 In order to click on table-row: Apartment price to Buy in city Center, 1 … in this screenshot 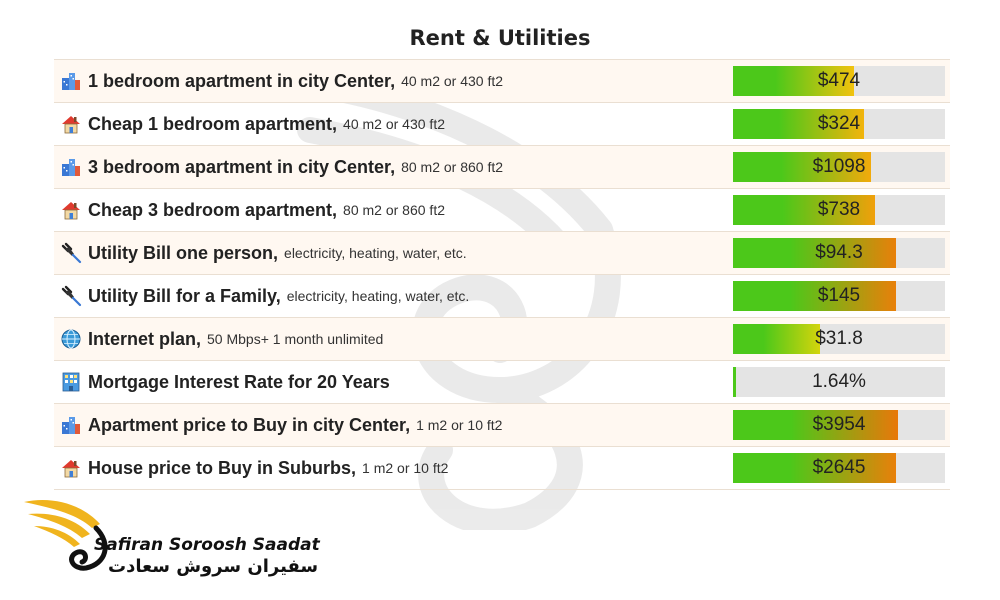, I will do `click(502, 425)`.